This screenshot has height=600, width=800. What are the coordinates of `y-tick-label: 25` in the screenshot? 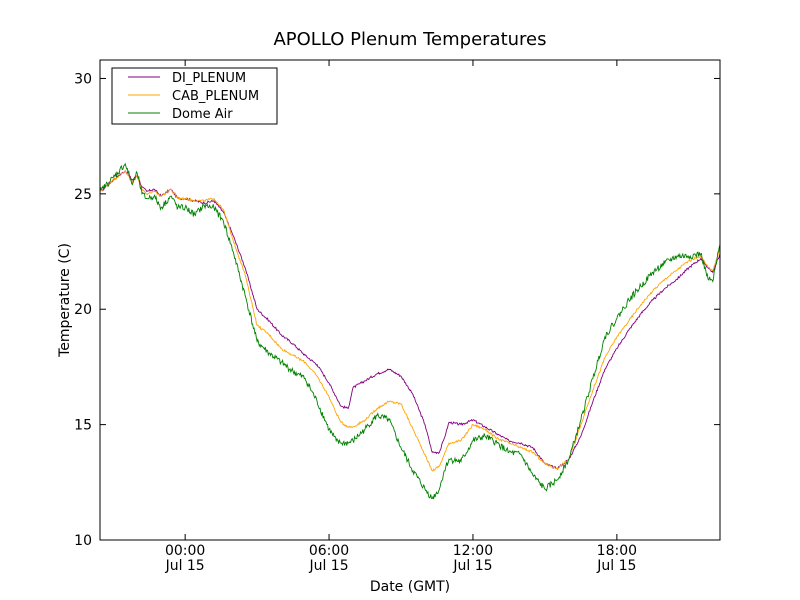 It's located at (83, 195).